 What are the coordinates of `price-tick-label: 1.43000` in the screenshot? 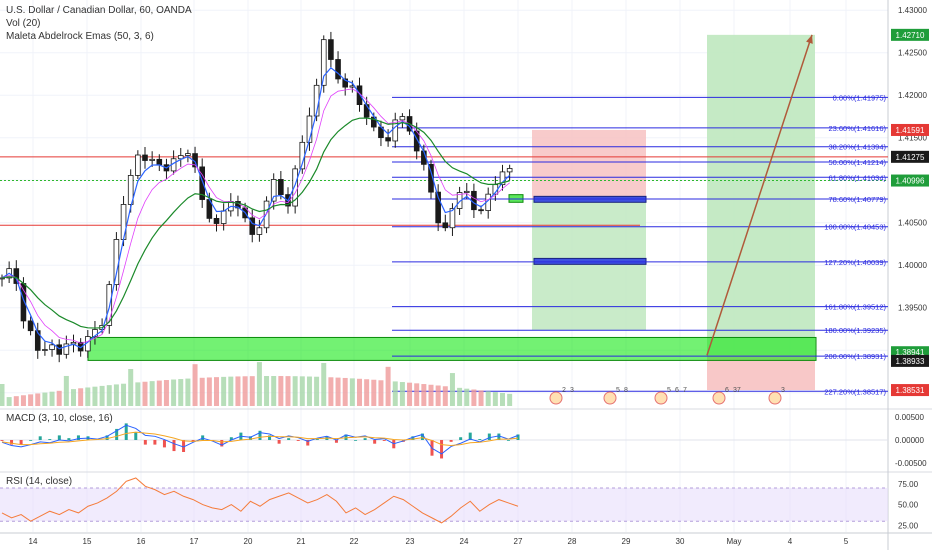 It's located at (912, 10).